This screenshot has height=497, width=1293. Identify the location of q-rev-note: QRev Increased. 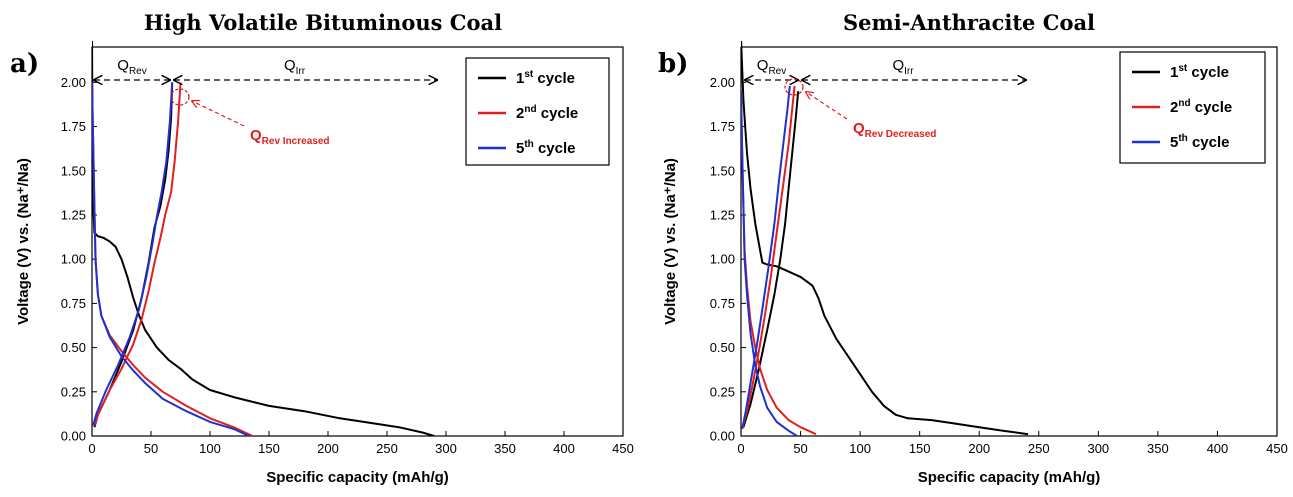
(290, 137).